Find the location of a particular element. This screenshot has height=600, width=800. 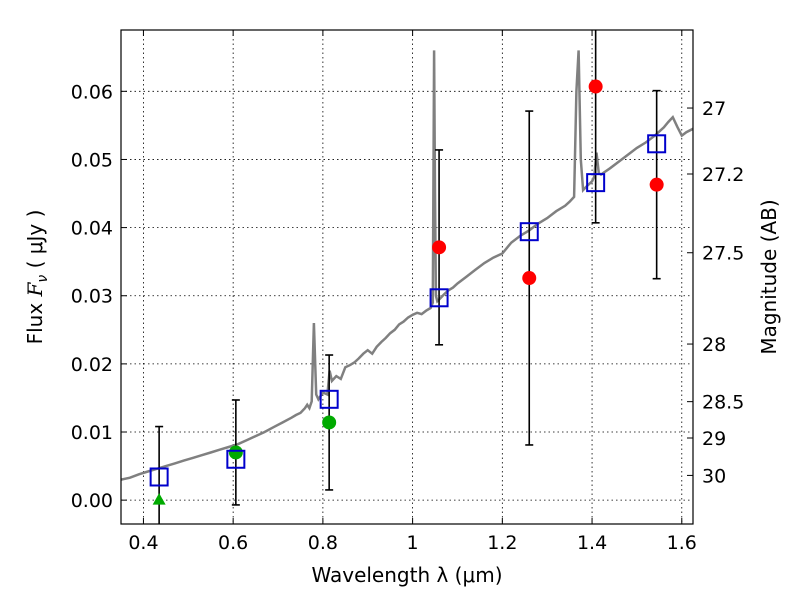

mag-tick-label: 30 is located at coordinates (714, 476).